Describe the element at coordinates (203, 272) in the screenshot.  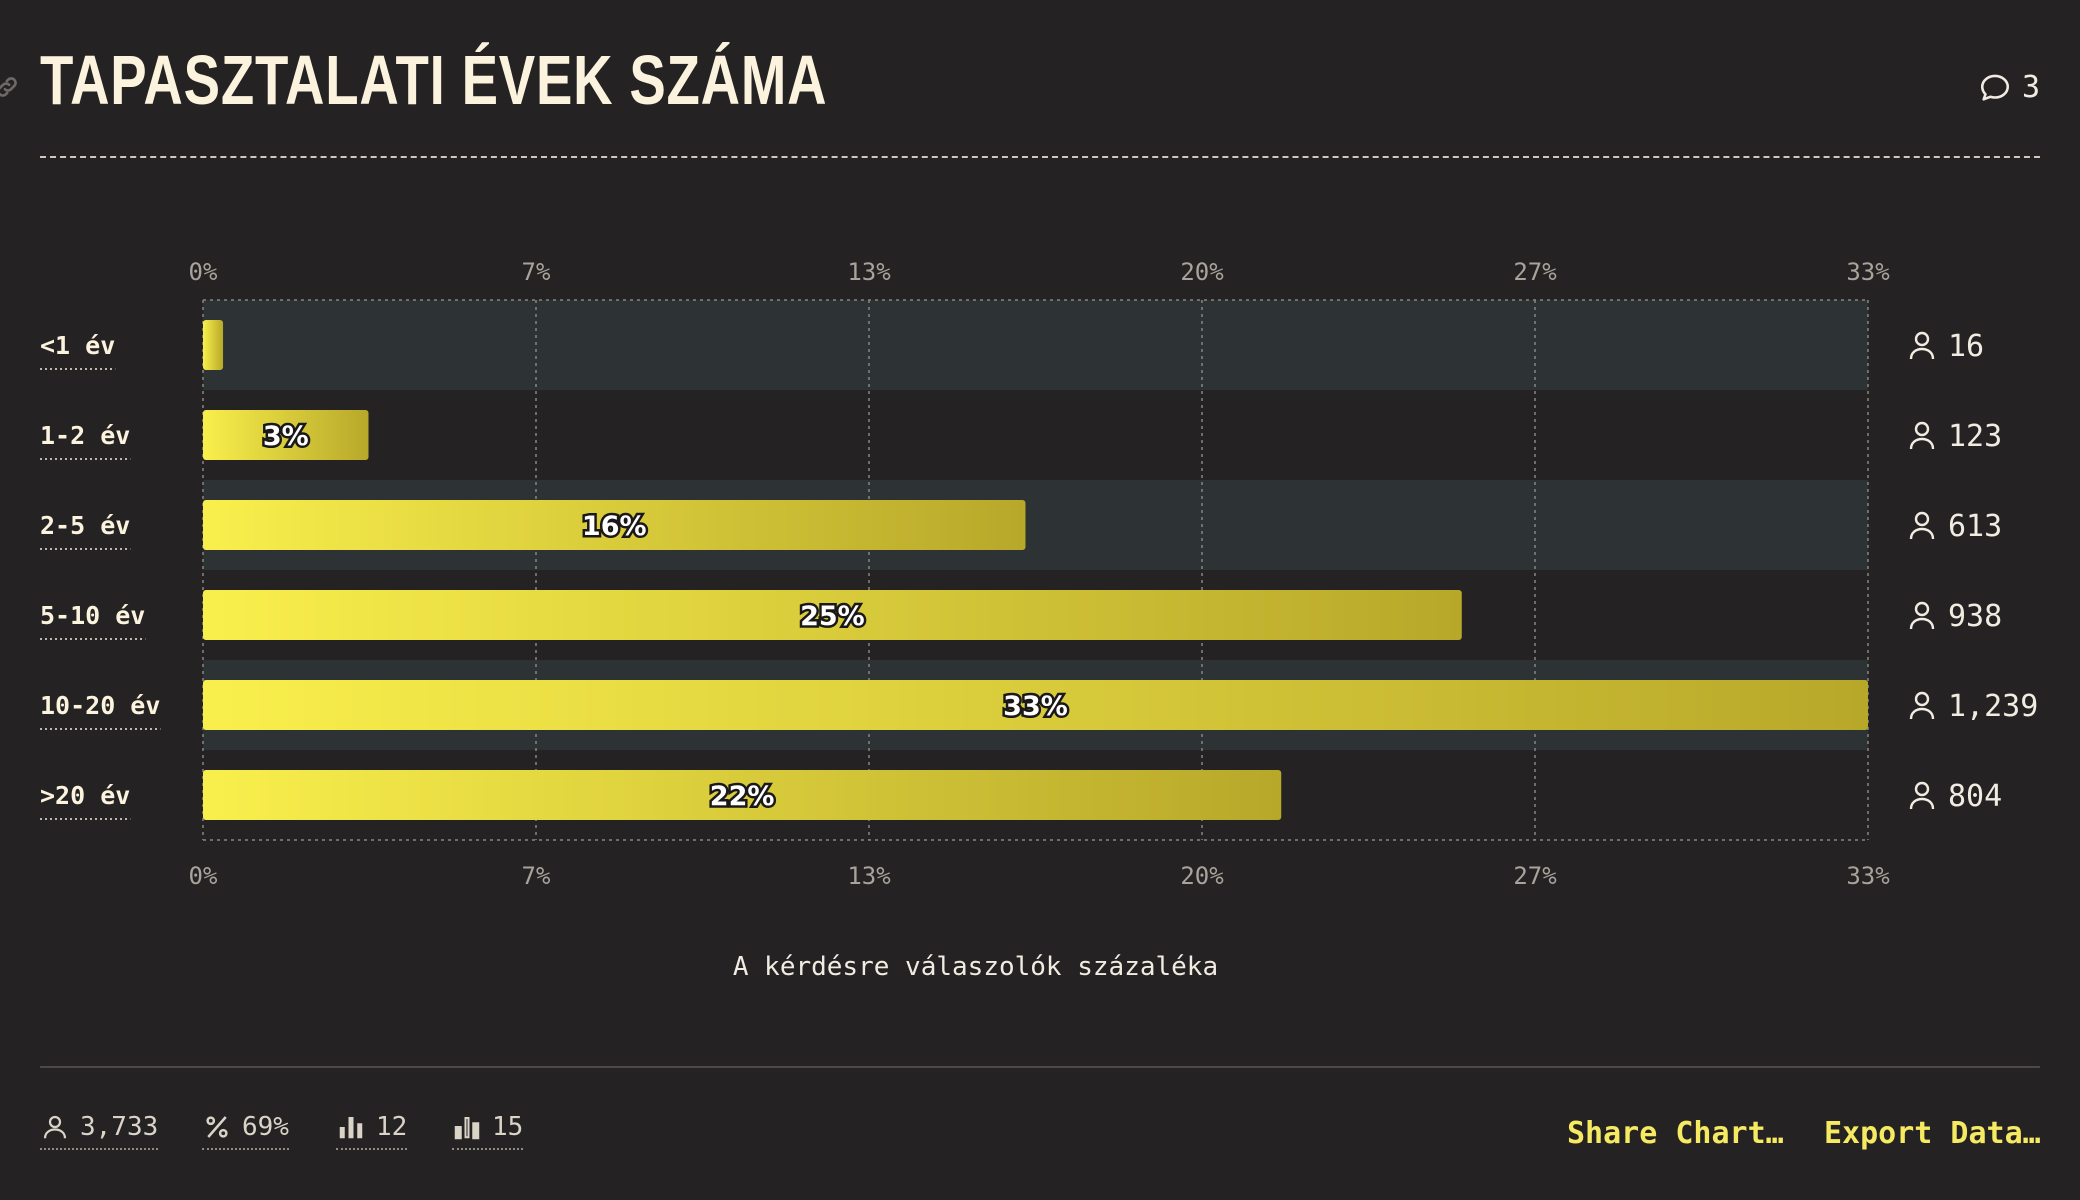
I see `x-tick-label-top: 0%` at that location.